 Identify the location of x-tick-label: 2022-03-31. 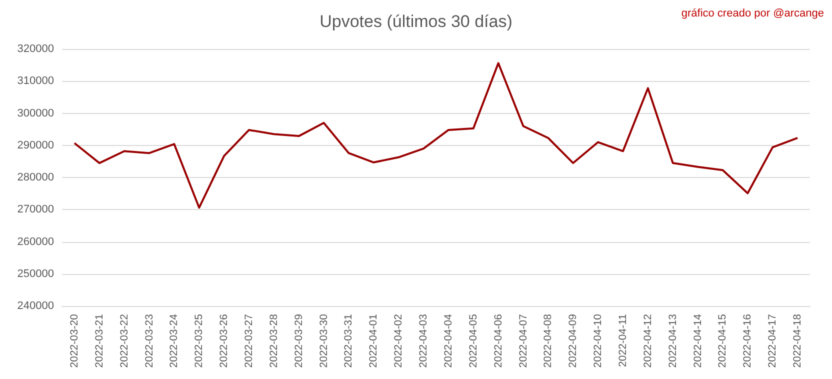
(348, 341).